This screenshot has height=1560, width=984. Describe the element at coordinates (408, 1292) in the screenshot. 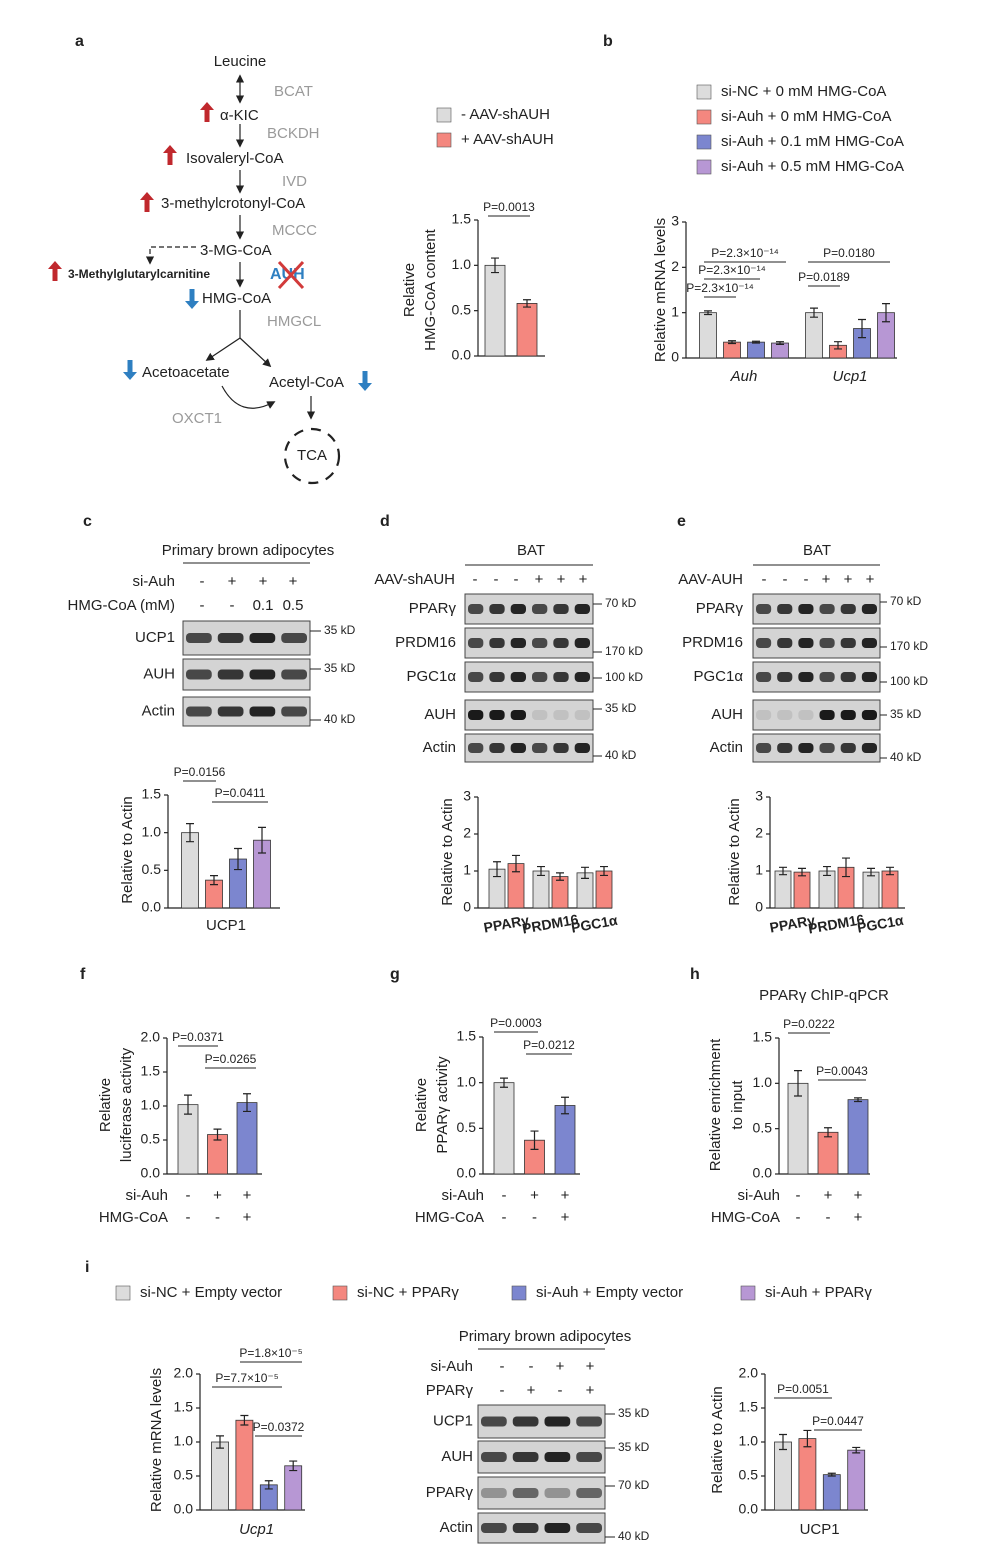

I see `legend-label: si-NC + PPARγ` at that location.